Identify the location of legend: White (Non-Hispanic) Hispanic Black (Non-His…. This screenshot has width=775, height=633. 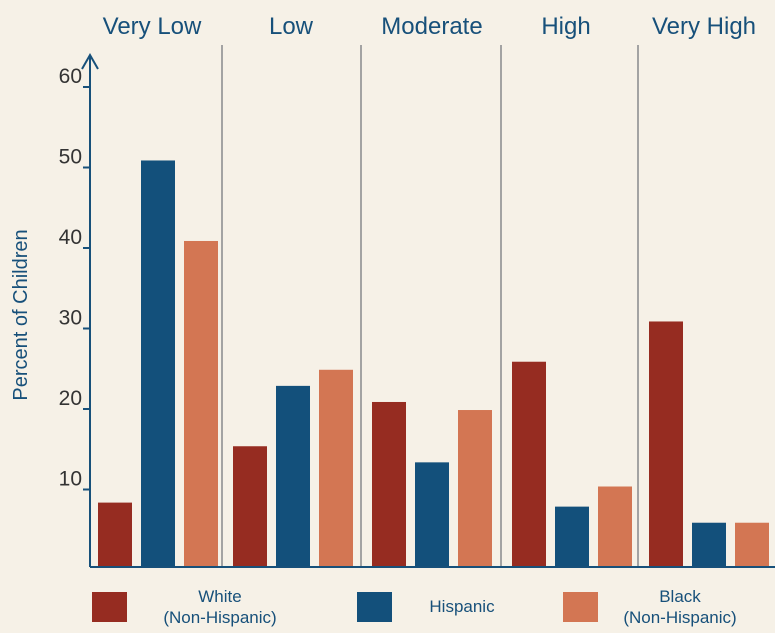
(414, 607).